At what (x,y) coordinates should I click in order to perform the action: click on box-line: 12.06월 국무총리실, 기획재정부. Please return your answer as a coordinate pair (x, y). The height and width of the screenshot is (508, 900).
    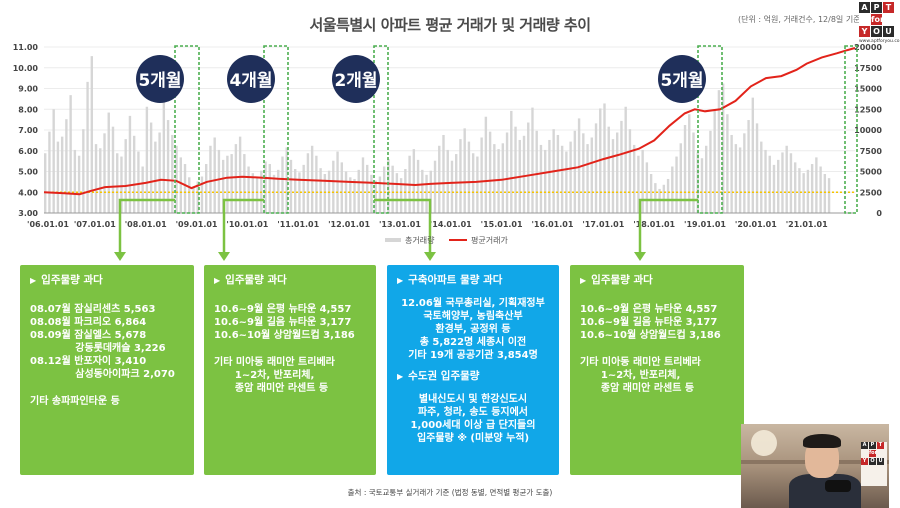
    Looking at the image, I should click on (473, 303).